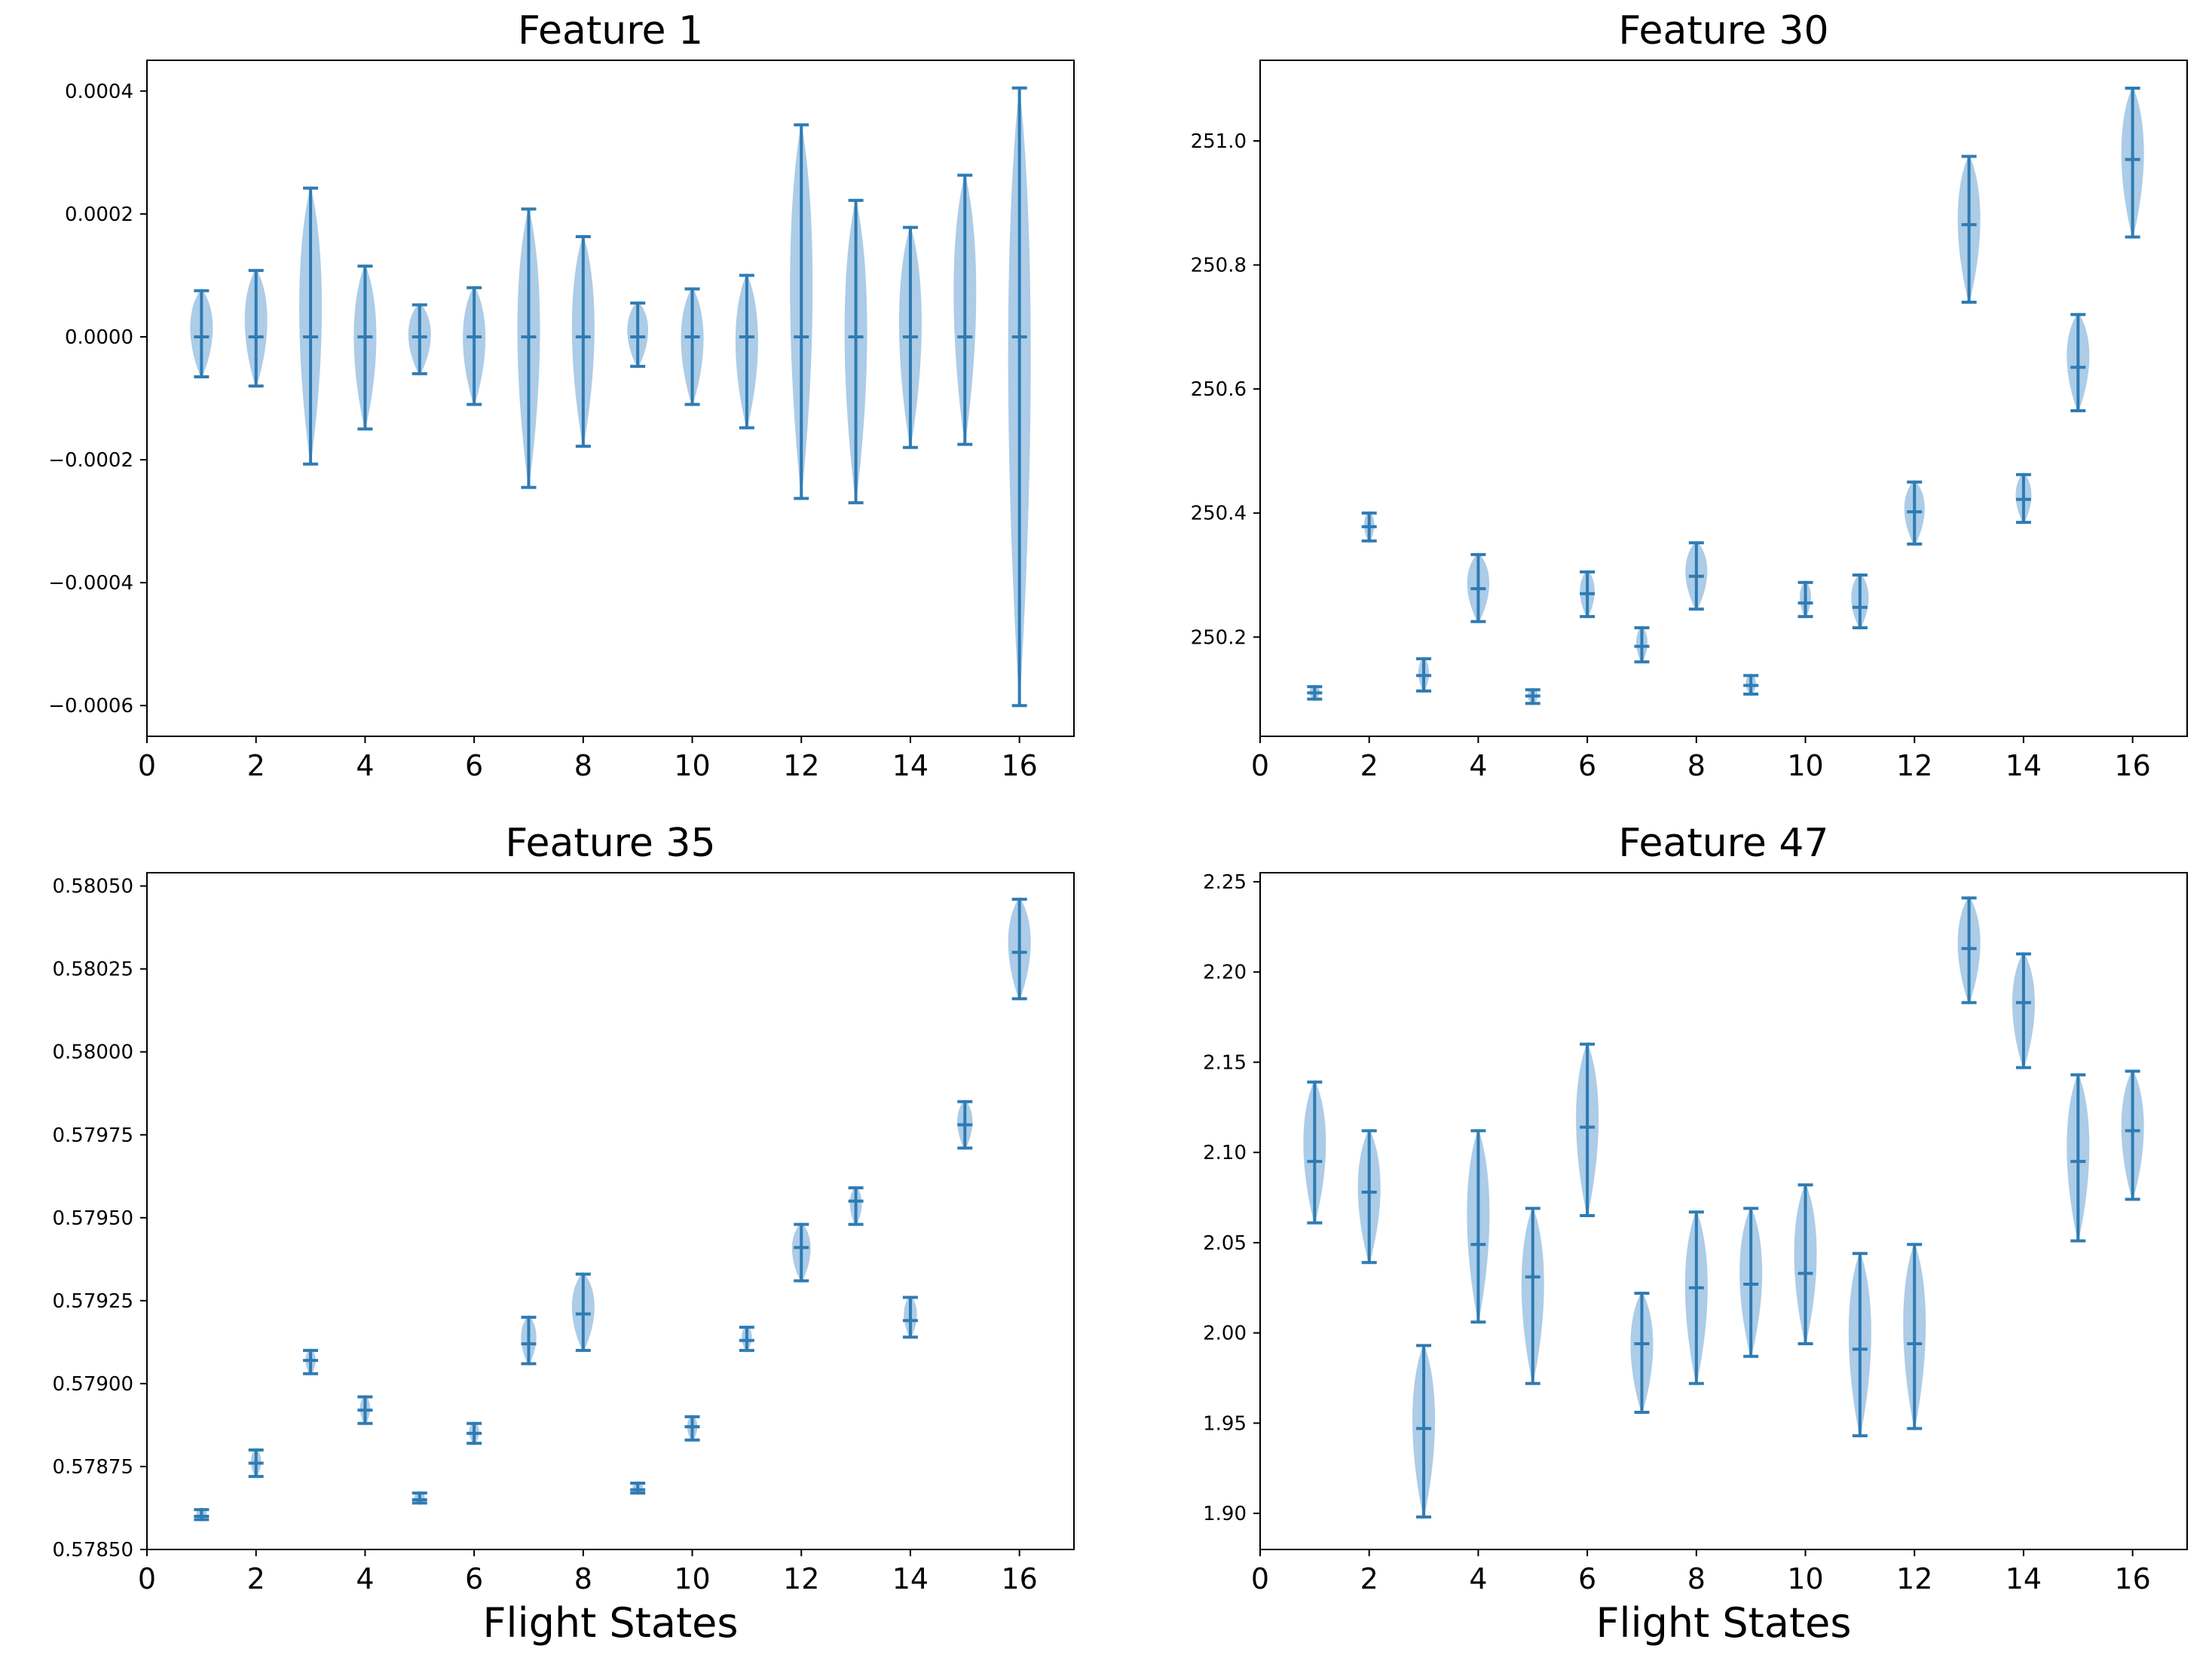 This screenshot has height=1658, width=2212. I want to click on y-tick-label: 0.57925, so click(93, 1301).